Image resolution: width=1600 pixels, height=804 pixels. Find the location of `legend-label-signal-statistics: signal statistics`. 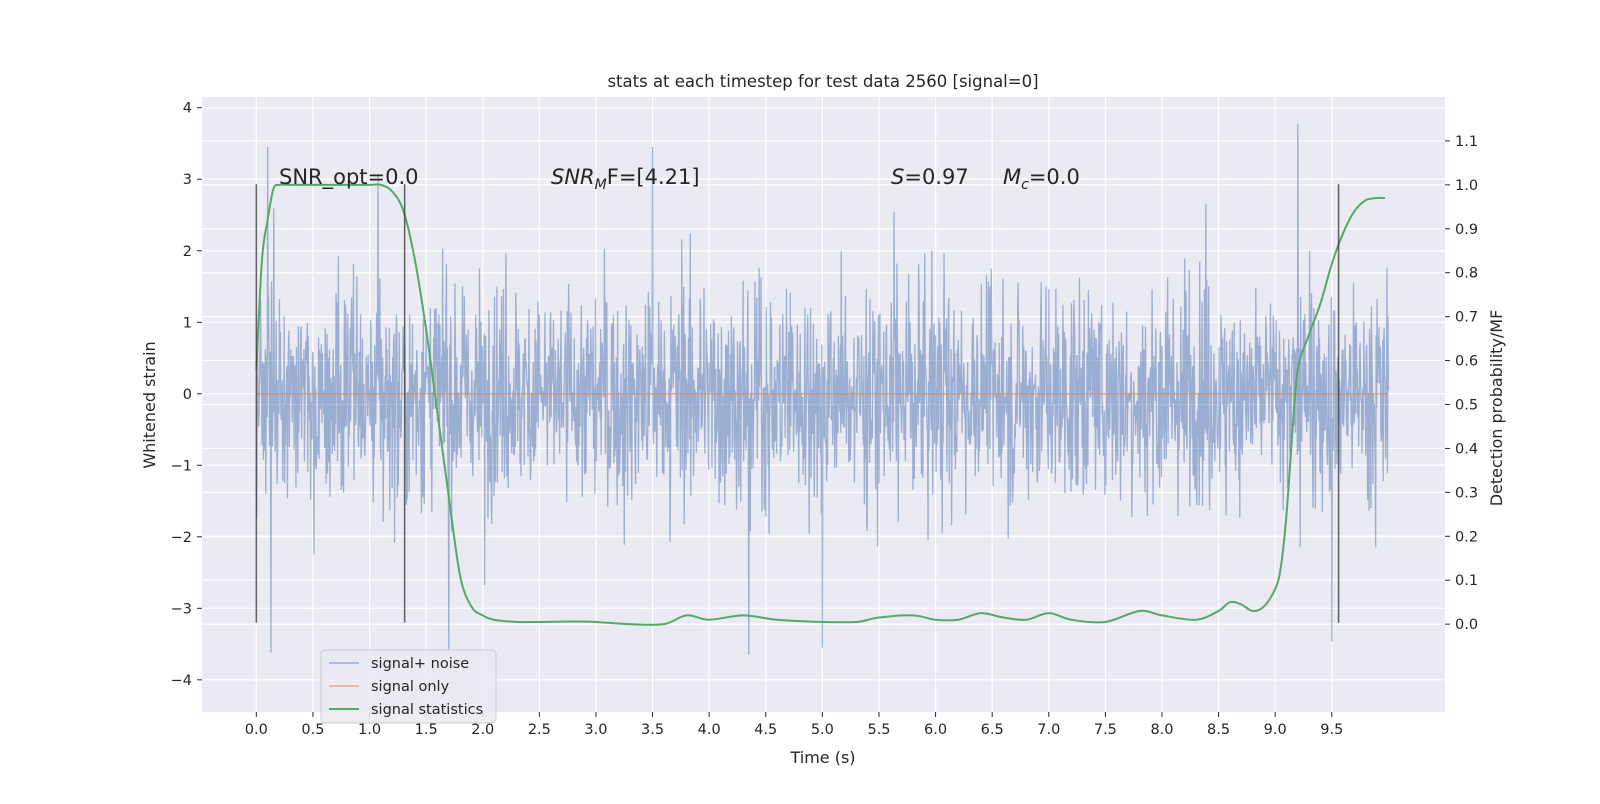

legend-label-signal-statistics: signal statistics is located at coordinates (427, 710).